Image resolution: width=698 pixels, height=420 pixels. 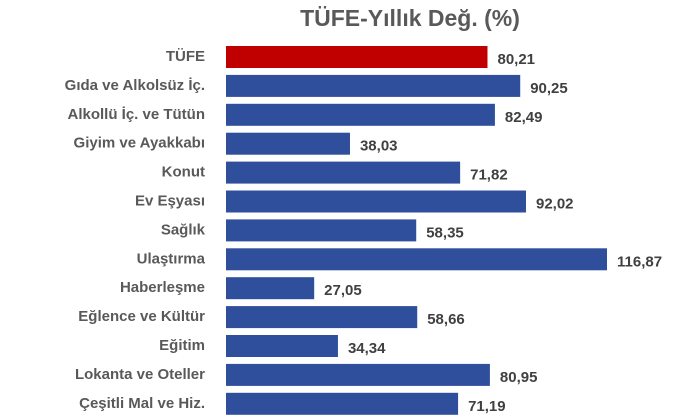 I want to click on category-label: Lokanta ve Oteller, so click(x=140, y=374).